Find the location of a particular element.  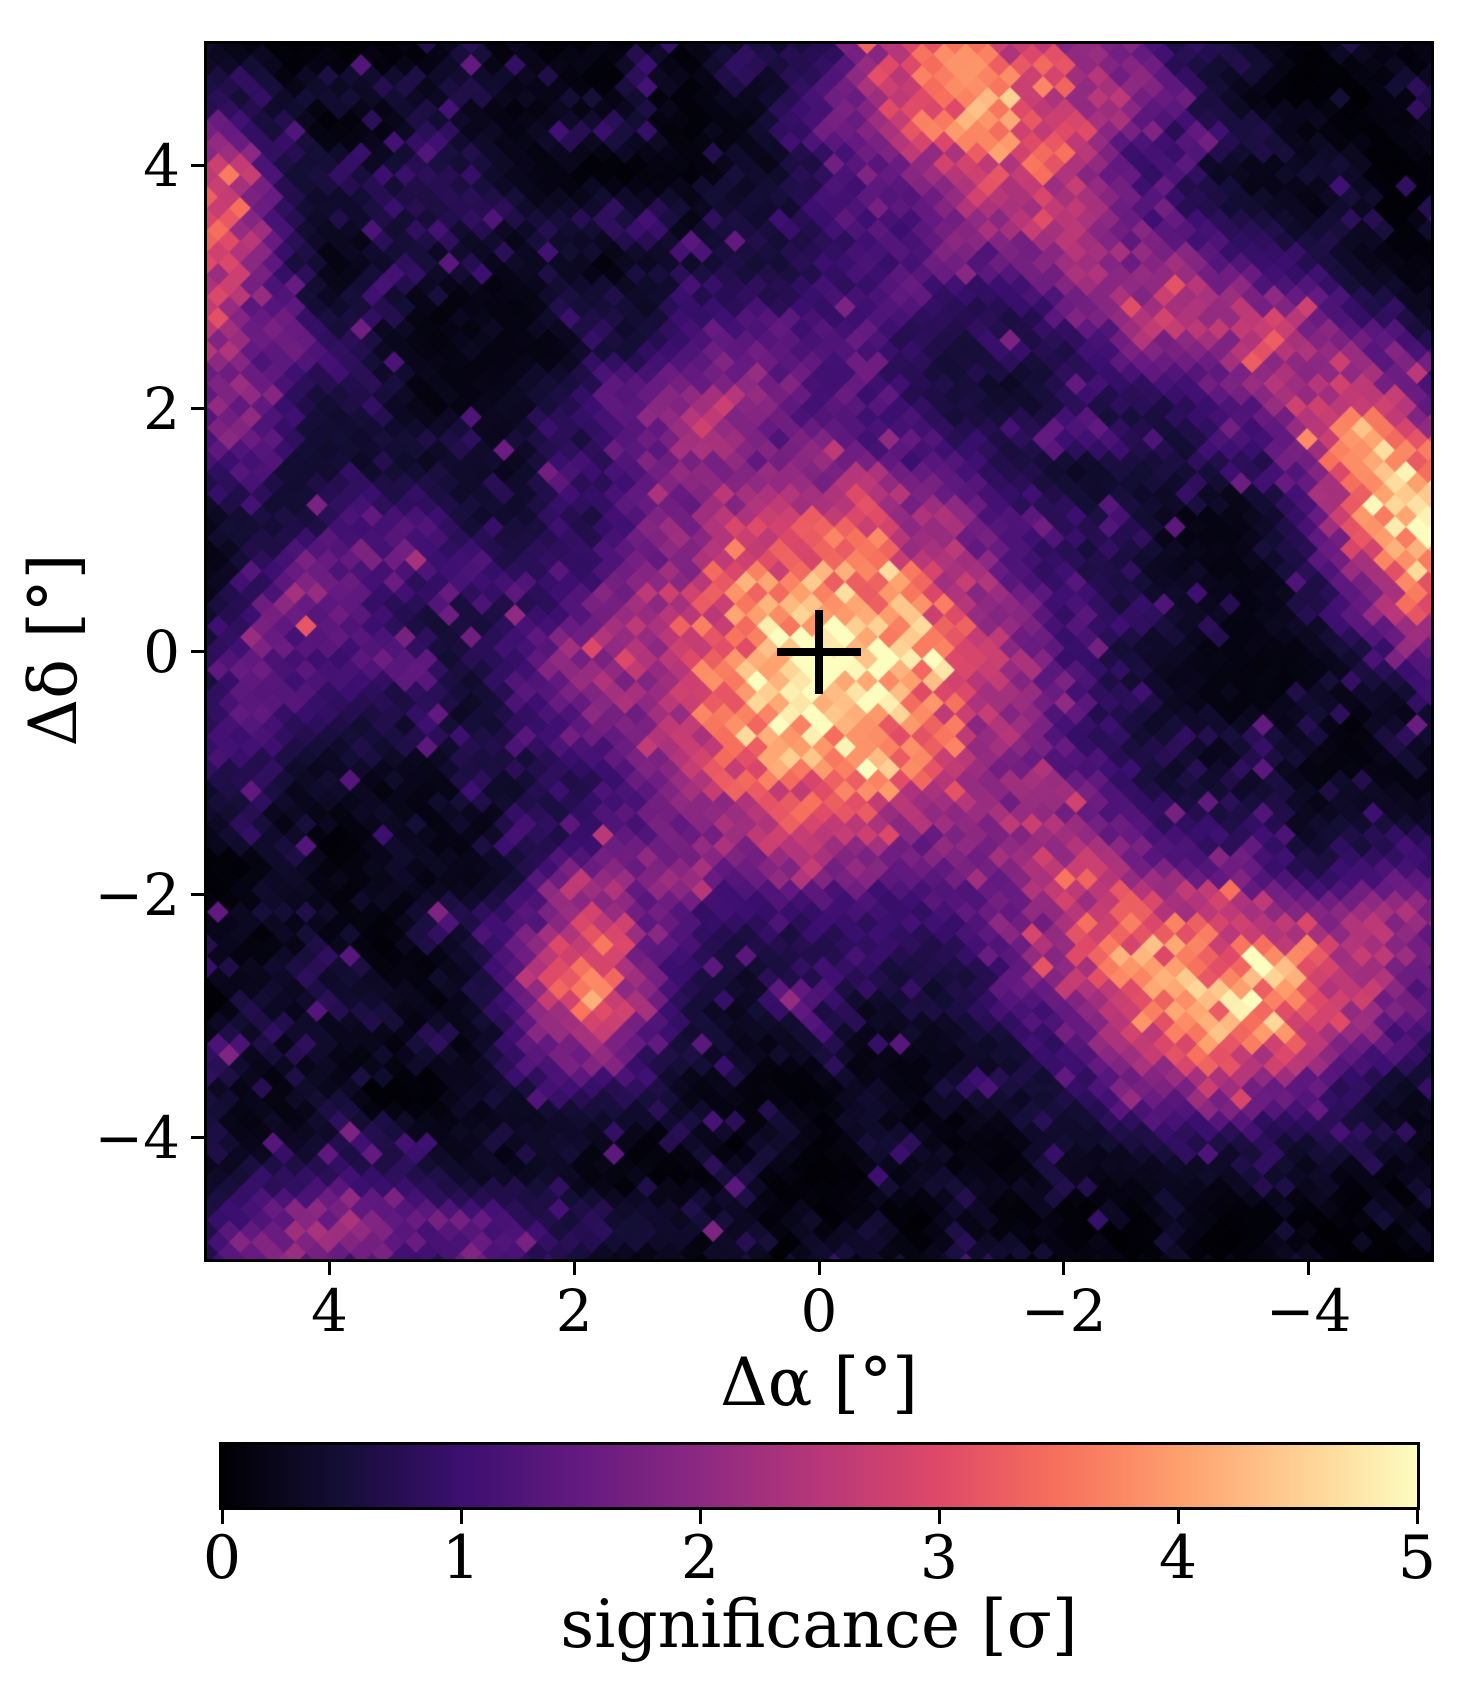

x-axis-label: Δα [°] is located at coordinates (819, 1382).